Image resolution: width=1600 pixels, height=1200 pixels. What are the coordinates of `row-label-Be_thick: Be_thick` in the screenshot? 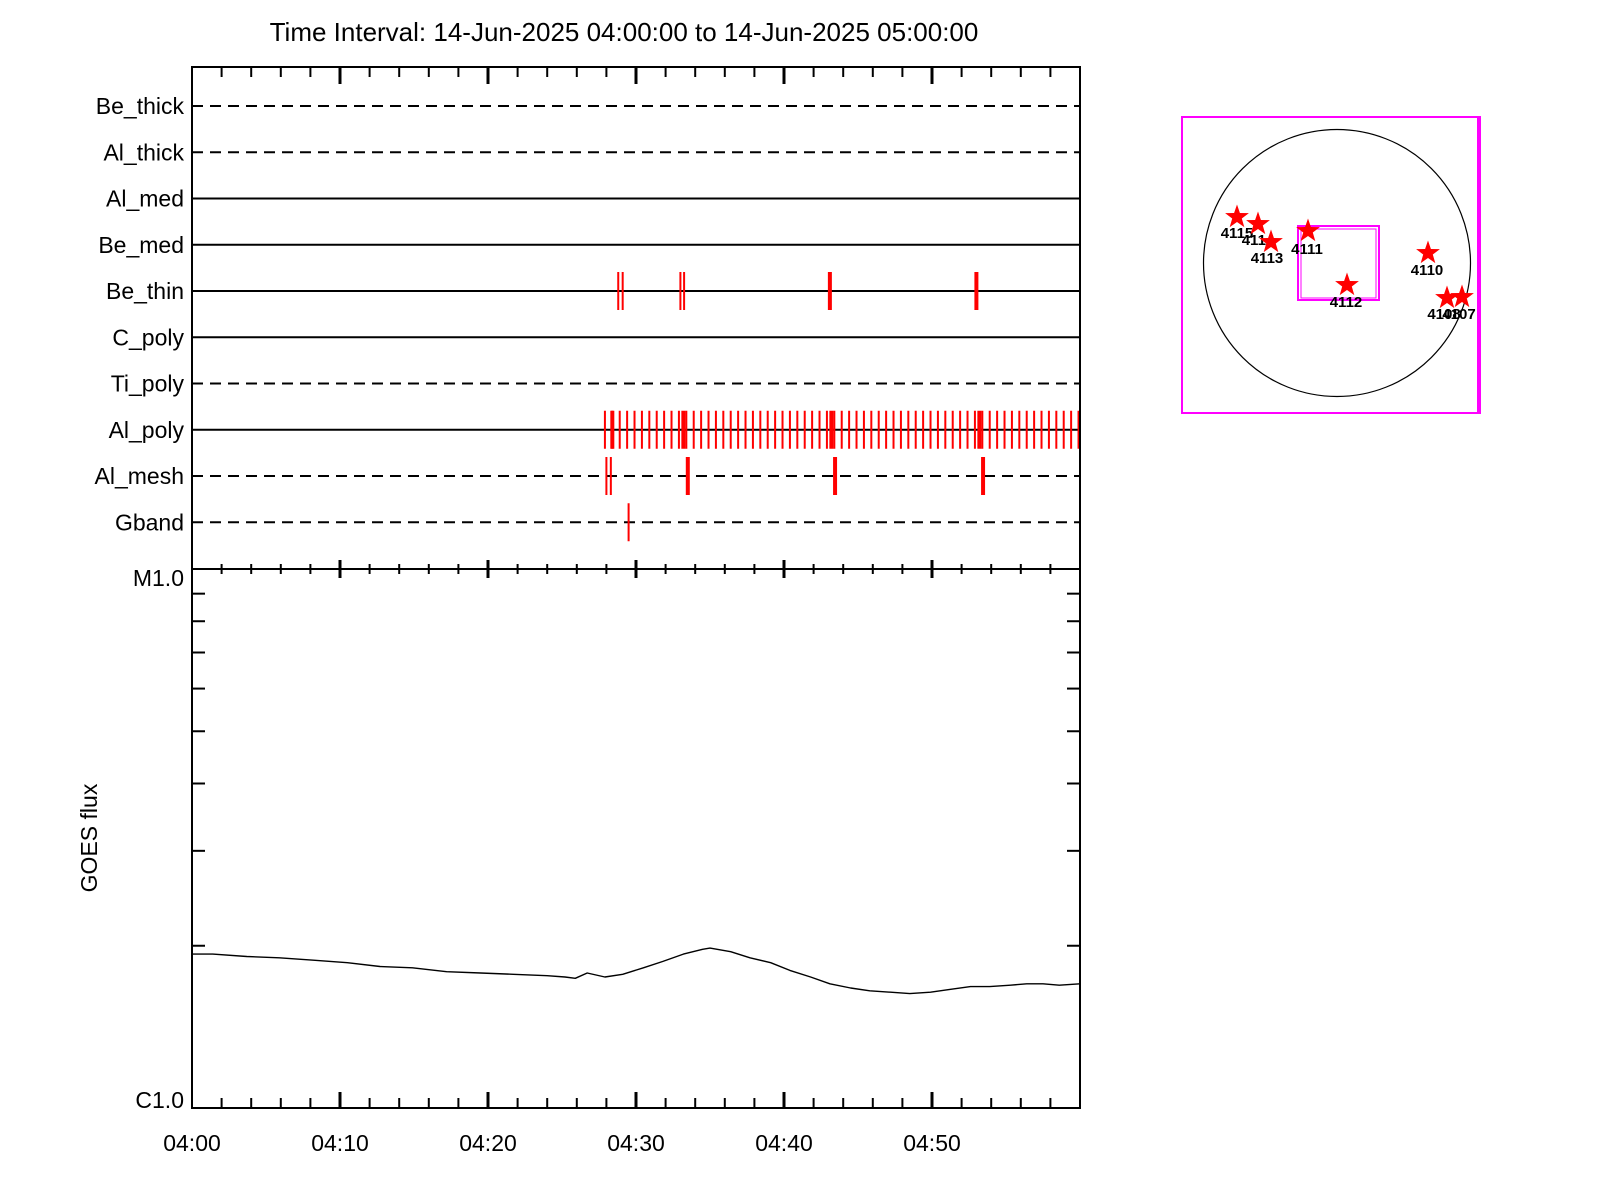 It's located at (140, 106).